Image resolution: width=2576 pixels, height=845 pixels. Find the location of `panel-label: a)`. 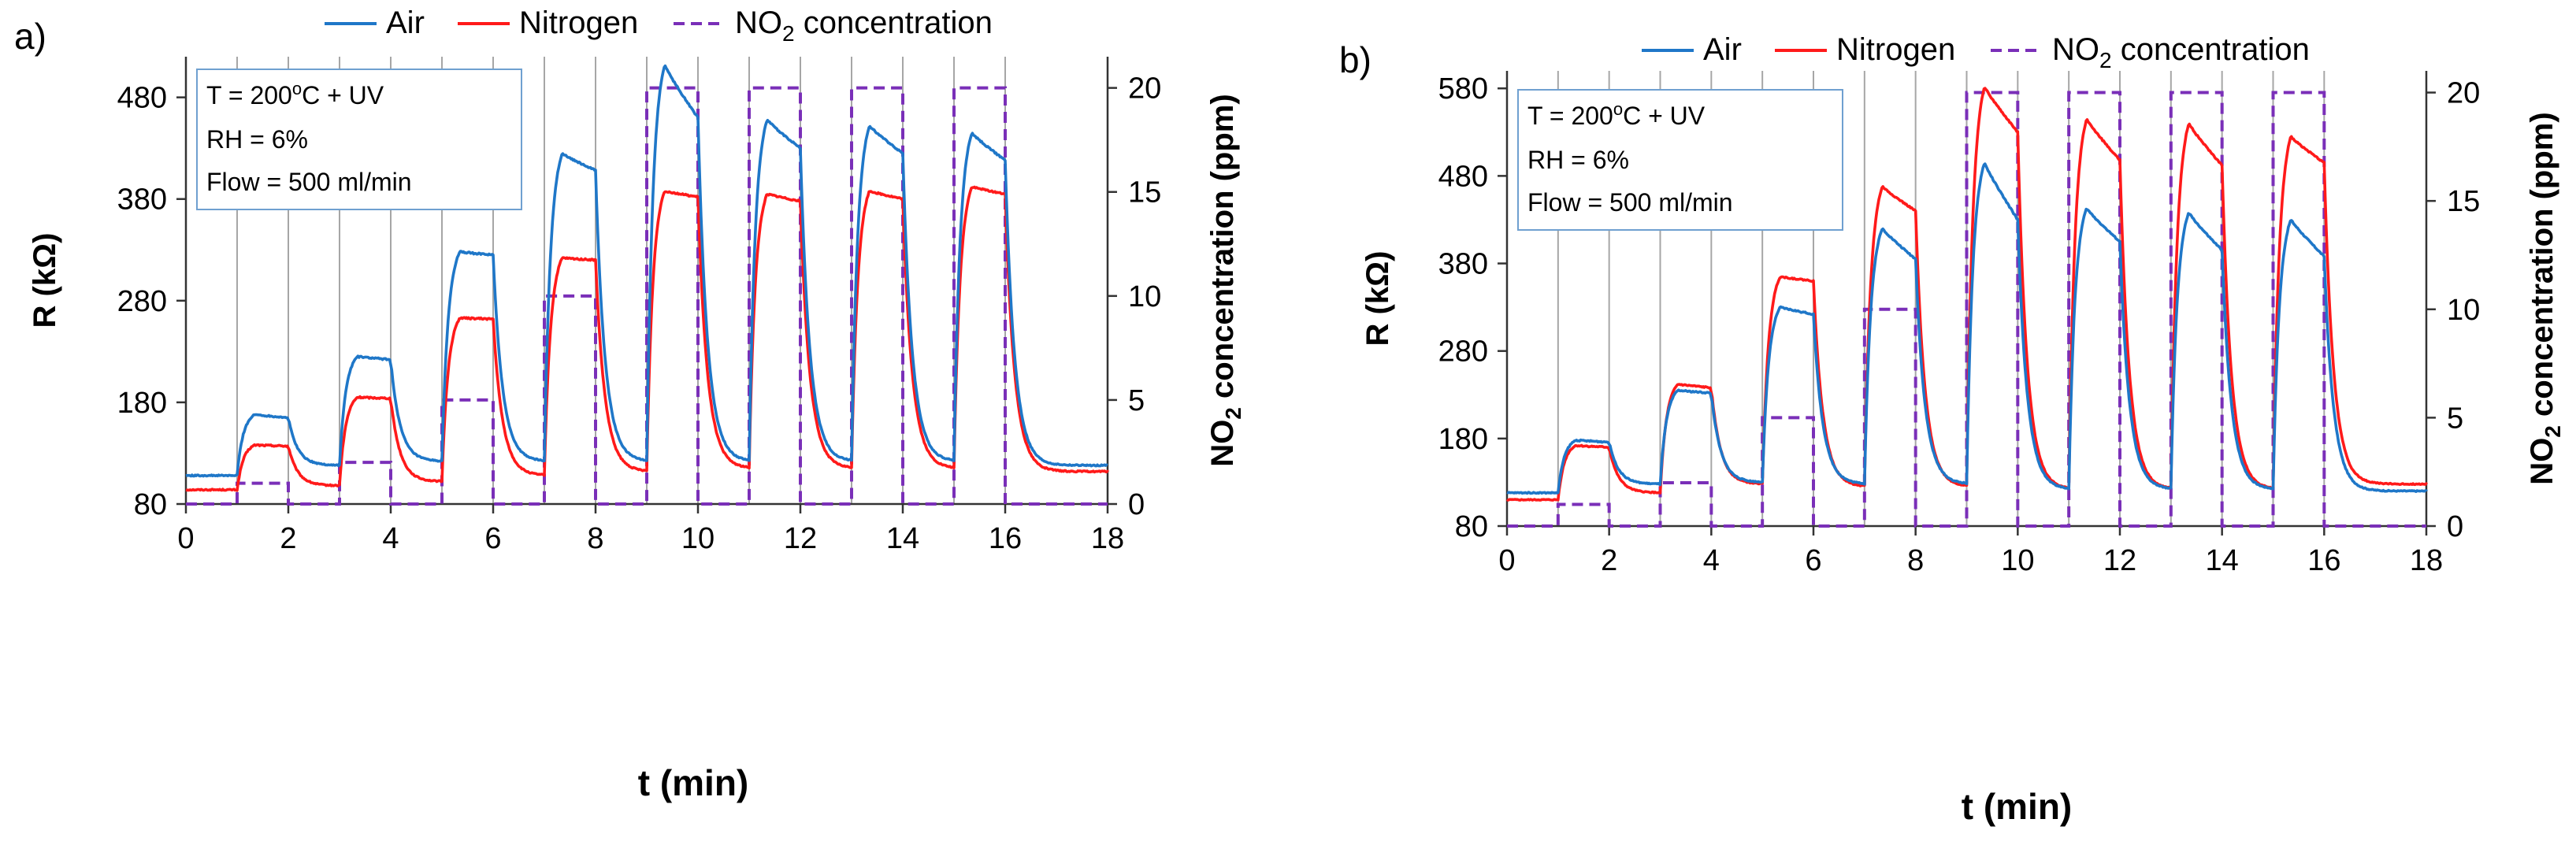

panel-label: a) is located at coordinates (30, 36).